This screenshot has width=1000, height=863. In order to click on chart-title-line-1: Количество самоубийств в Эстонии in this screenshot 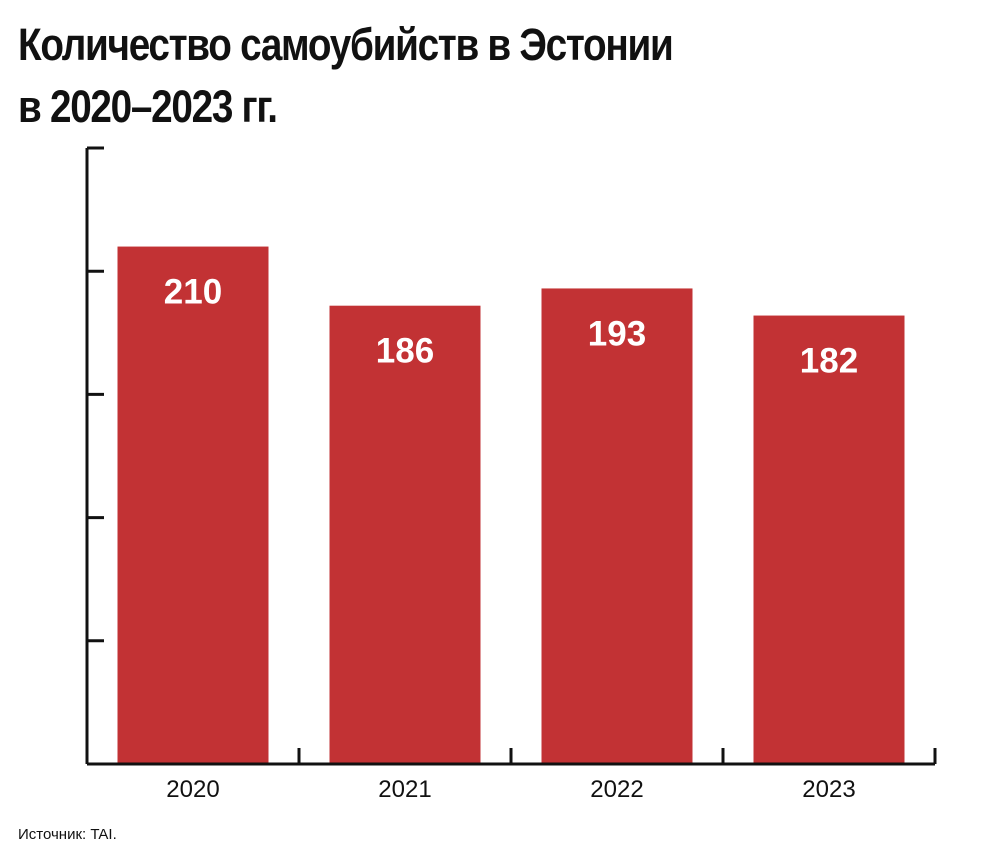, I will do `click(346, 44)`.